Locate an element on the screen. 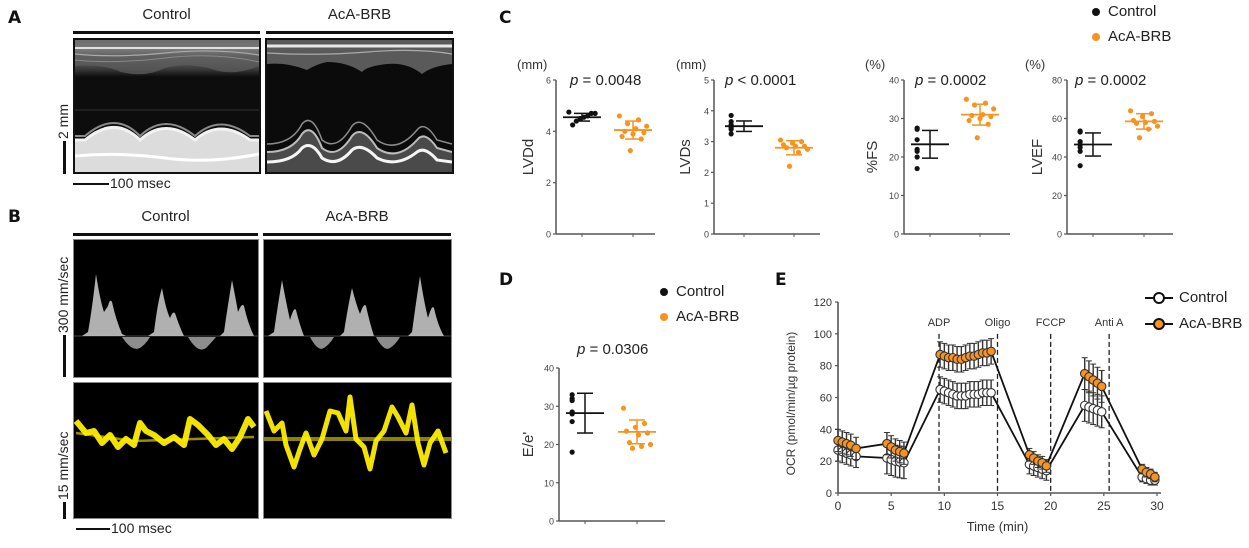 The height and width of the screenshot is (548, 1249). chart-fs: (%) p = 0.0002 0 10 20 30 40 %FS is located at coordinates (937, 148).